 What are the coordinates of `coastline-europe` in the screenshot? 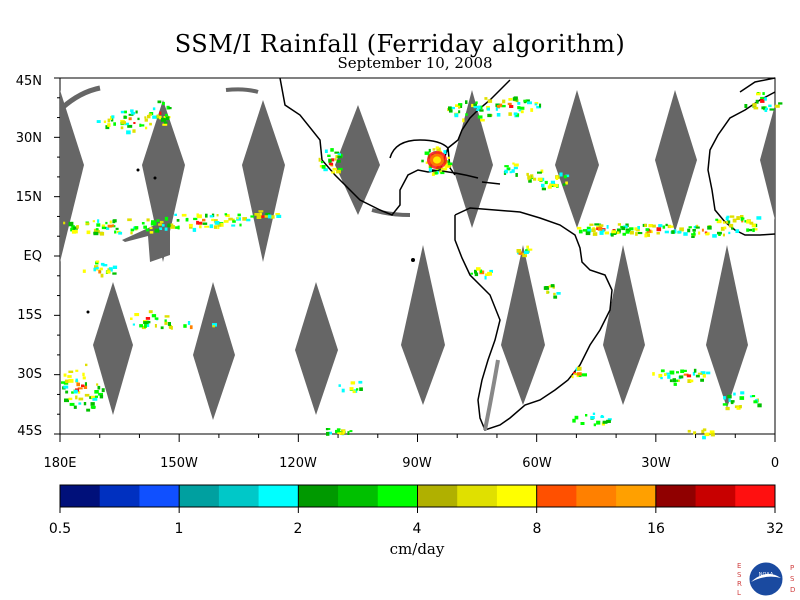 It's located at (757, 85).